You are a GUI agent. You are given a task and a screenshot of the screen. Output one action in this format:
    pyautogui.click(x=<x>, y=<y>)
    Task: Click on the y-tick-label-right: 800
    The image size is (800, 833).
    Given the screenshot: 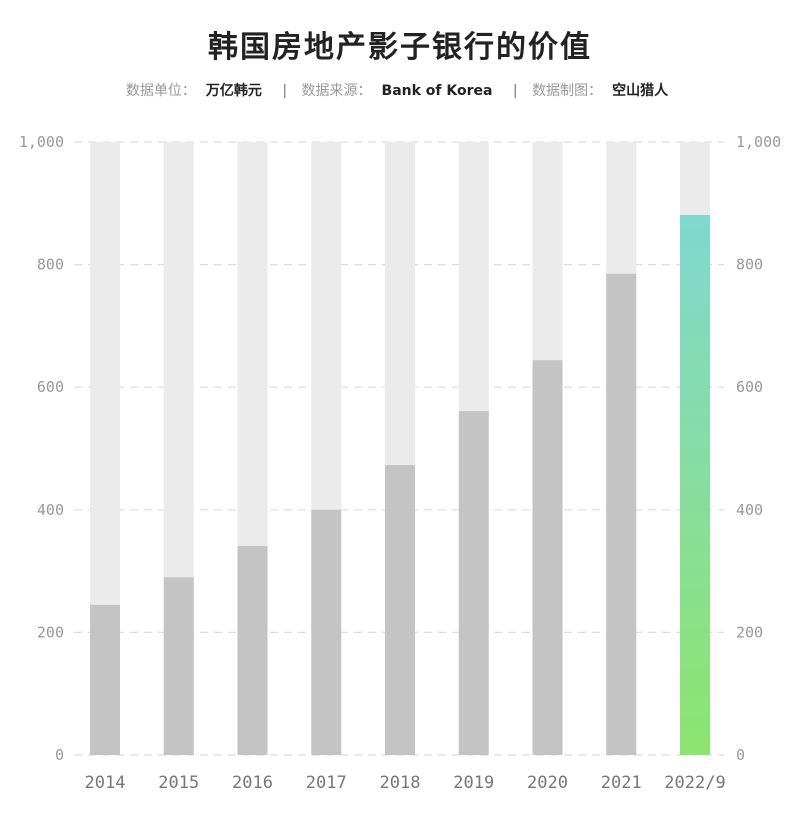 What is the action you would take?
    pyautogui.click(x=749, y=265)
    